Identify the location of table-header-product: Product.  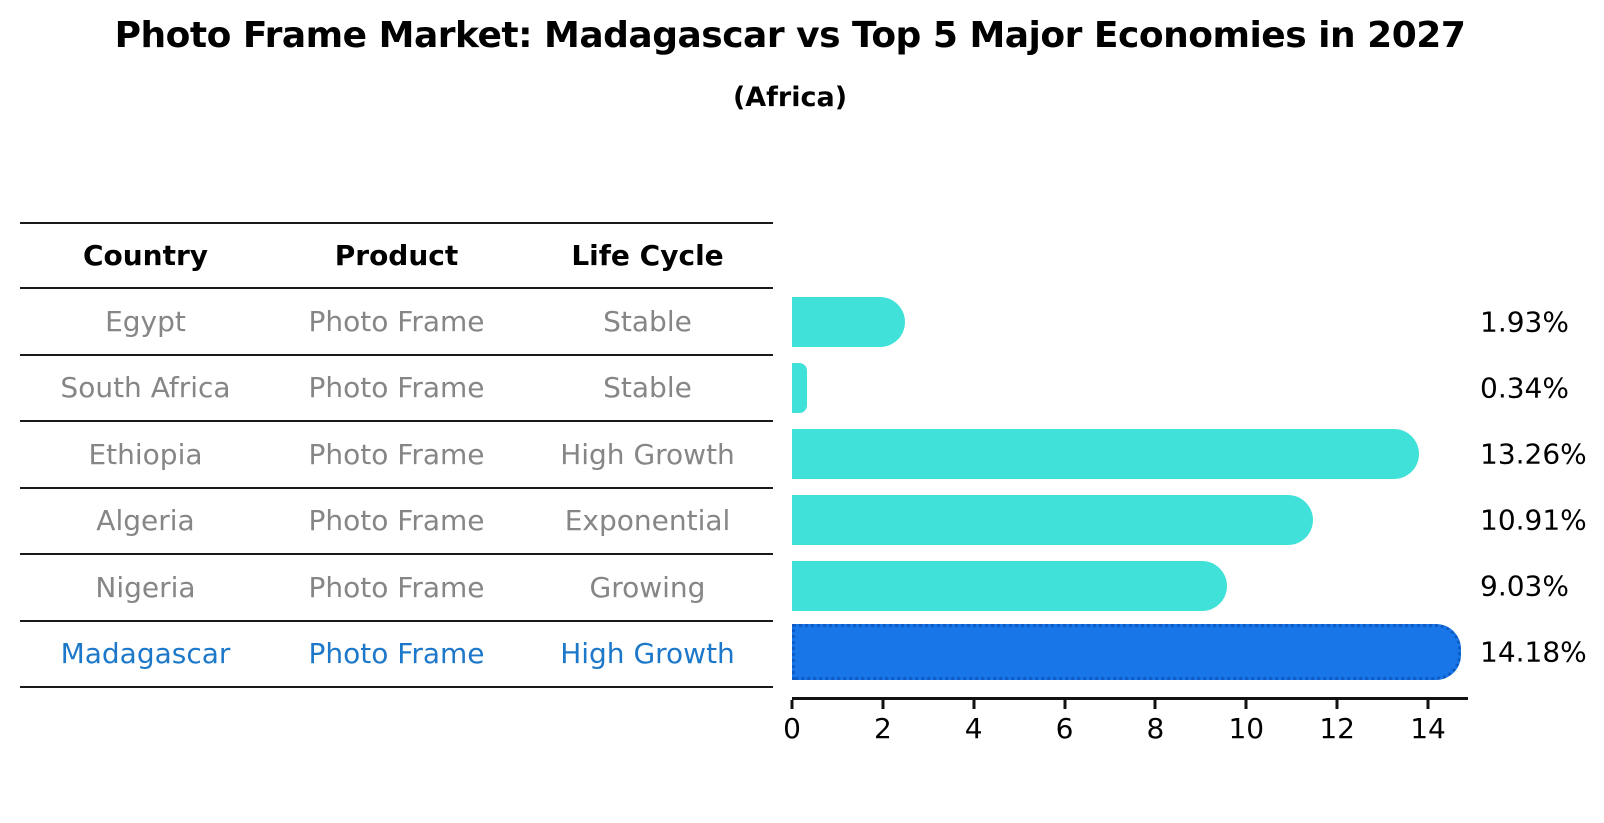
(396, 255).